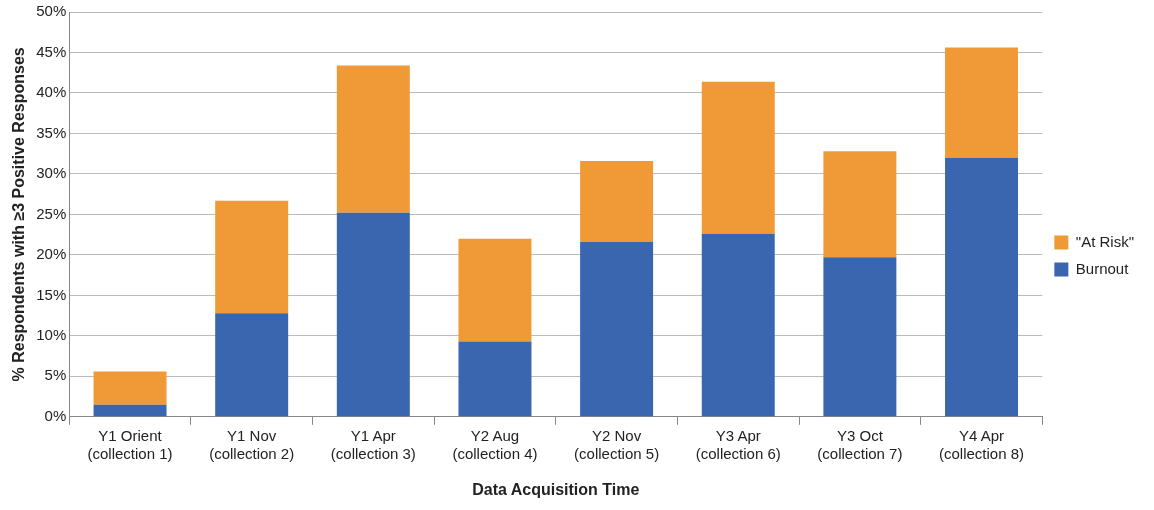 The image size is (1154, 510). I want to click on x-tick-label: Y2 Aug (collection 4), so click(495, 444).